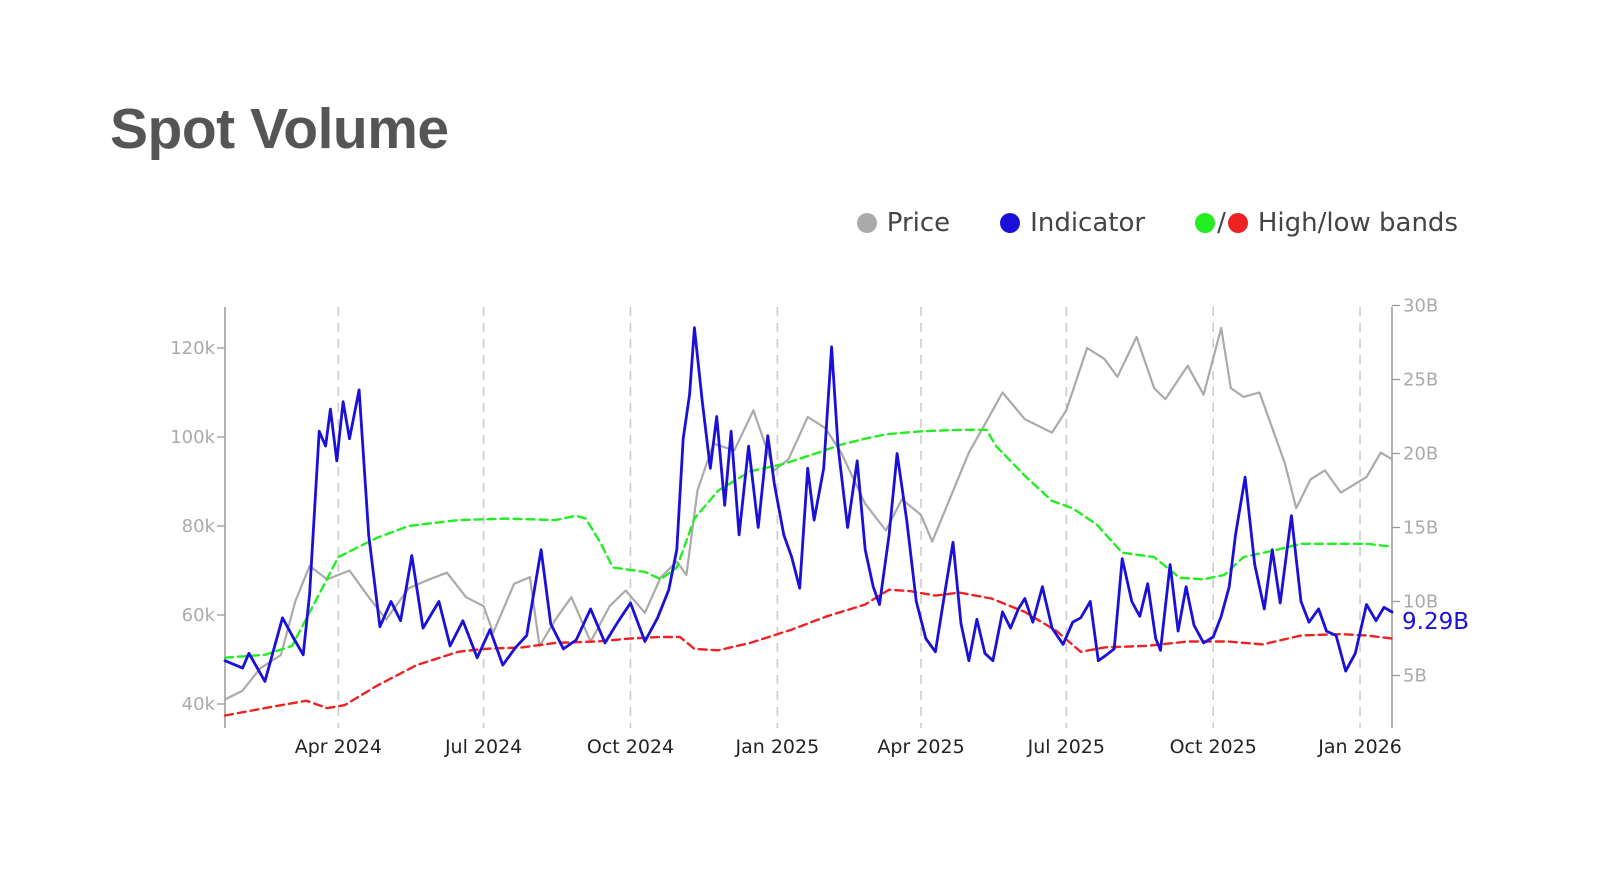  What do you see at coordinates (1066, 747) in the screenshot?
I see `x-tick-label: Jul 2025` at bounding box center [1066, 747].